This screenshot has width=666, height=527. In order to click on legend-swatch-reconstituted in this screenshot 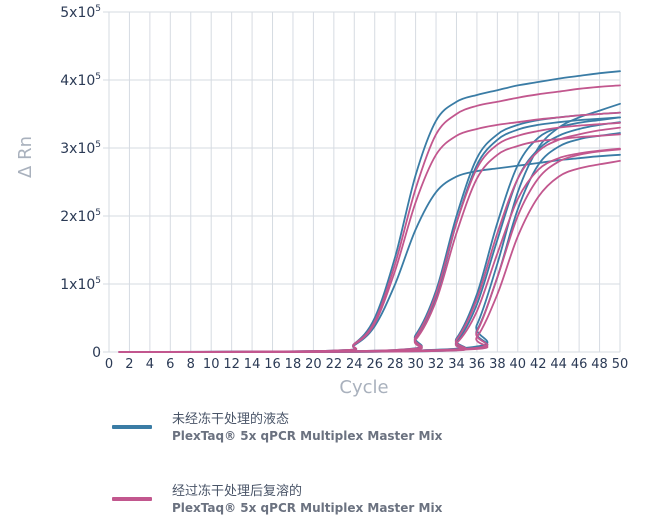, I will do `click(132, 499)`.